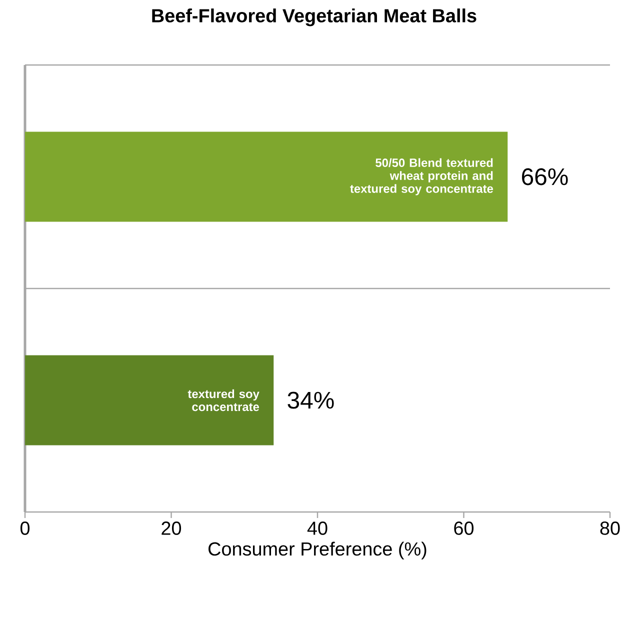  Describe the element at coordinates (314, 17) in the screenshot. I see `chart-title: Beef-Flavored Vegetarian Meat Balls` at that location.